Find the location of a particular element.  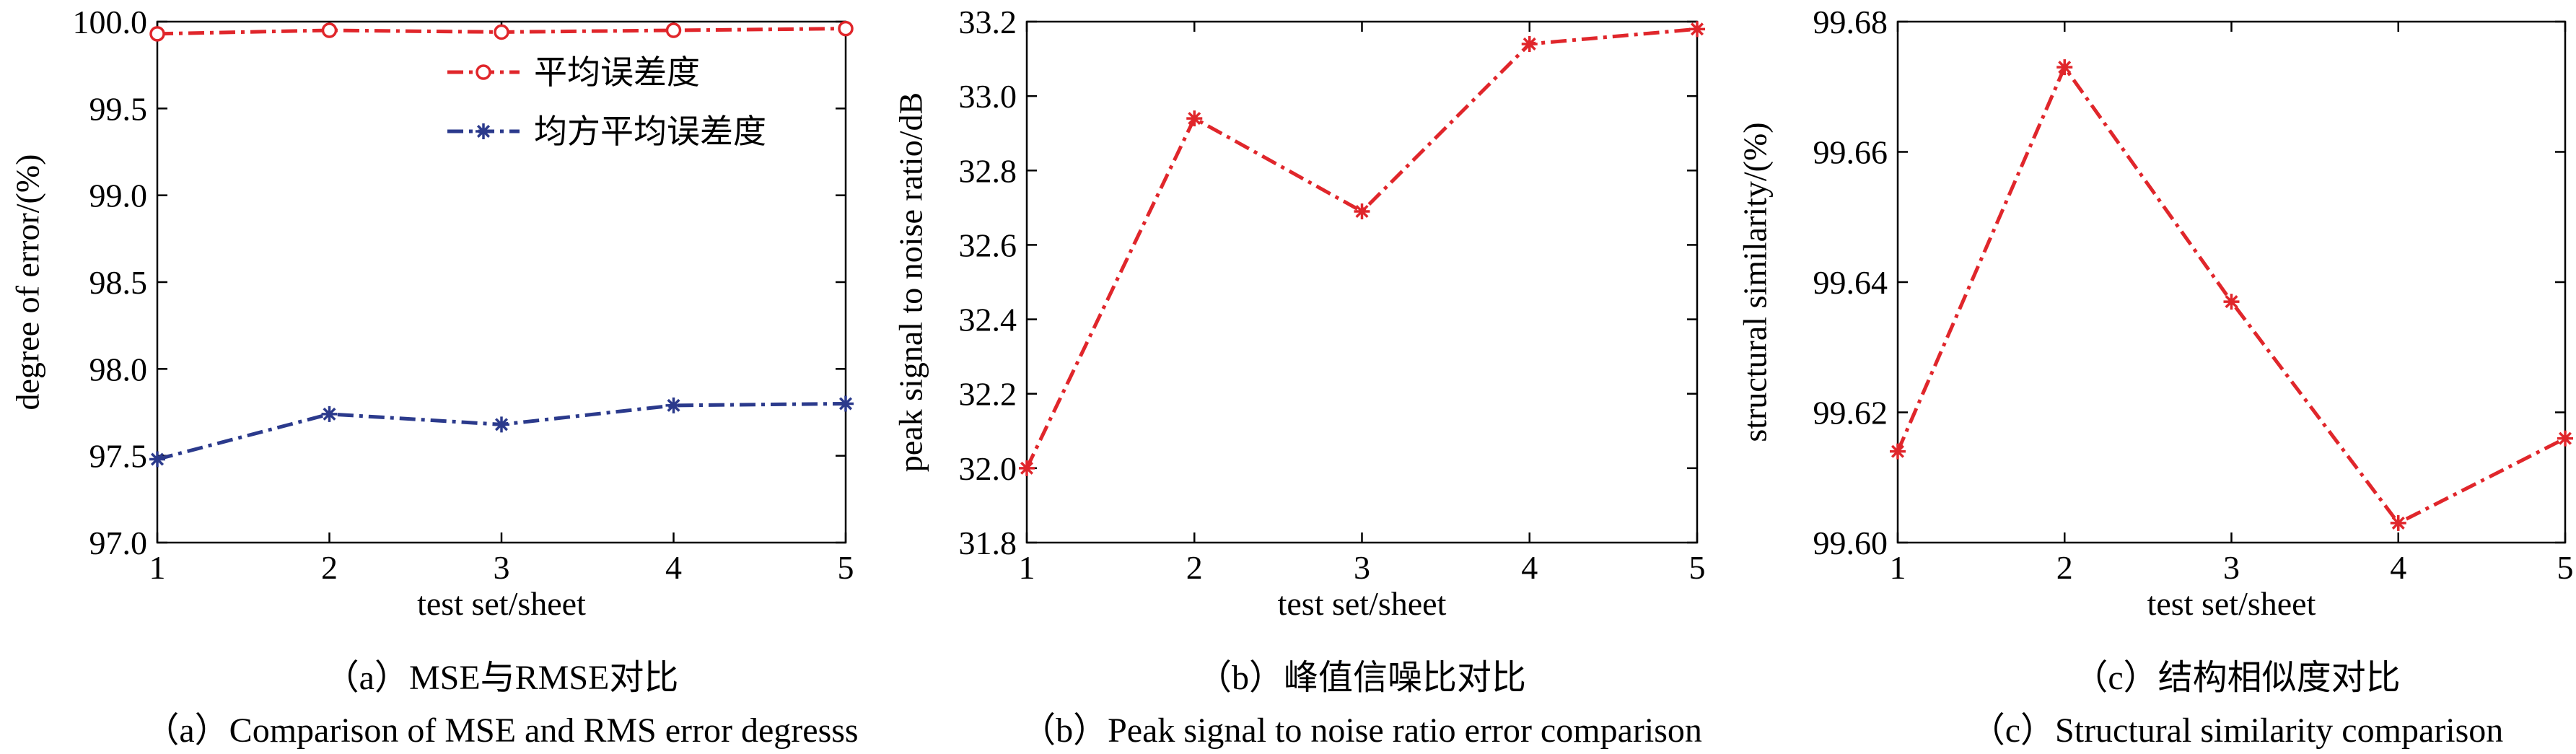

y-axis-label: degree of error/(%) is located at coordinates (28, 282).